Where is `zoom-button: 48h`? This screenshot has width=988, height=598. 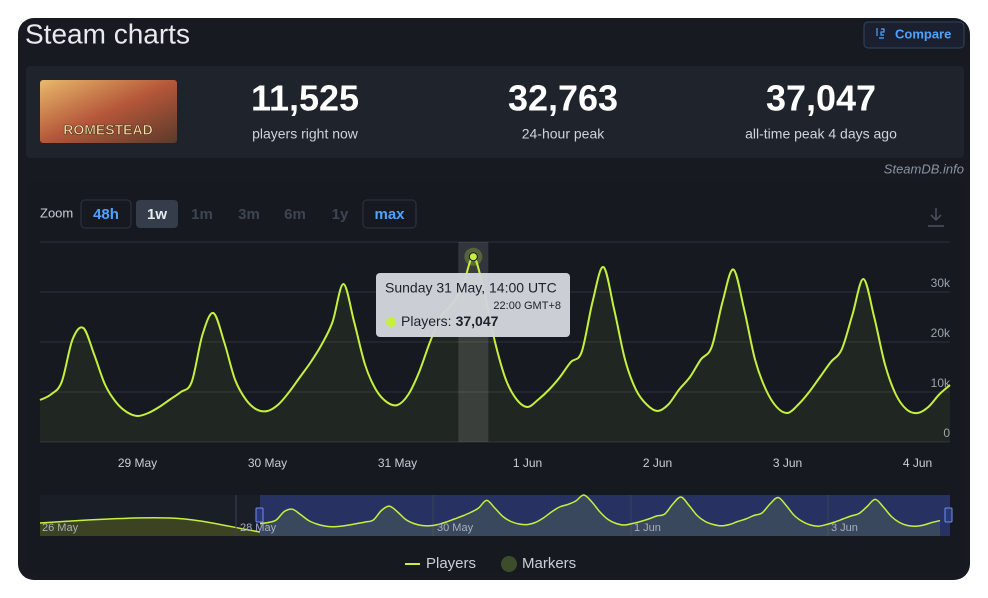
zoom-button: 48h is located at coordinates (106, 214).